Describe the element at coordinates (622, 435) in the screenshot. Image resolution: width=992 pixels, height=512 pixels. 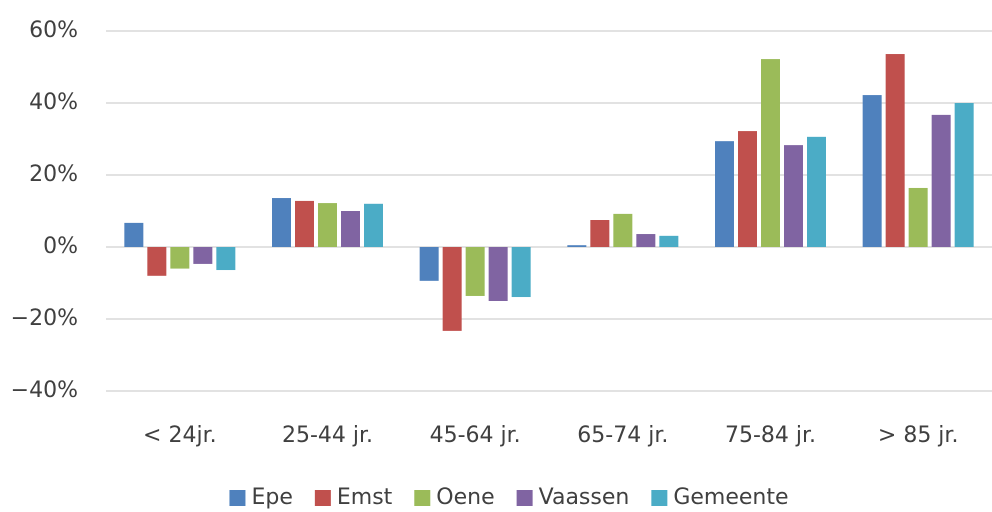
I see `x-tick-label: 65-74 jr.` at that location.